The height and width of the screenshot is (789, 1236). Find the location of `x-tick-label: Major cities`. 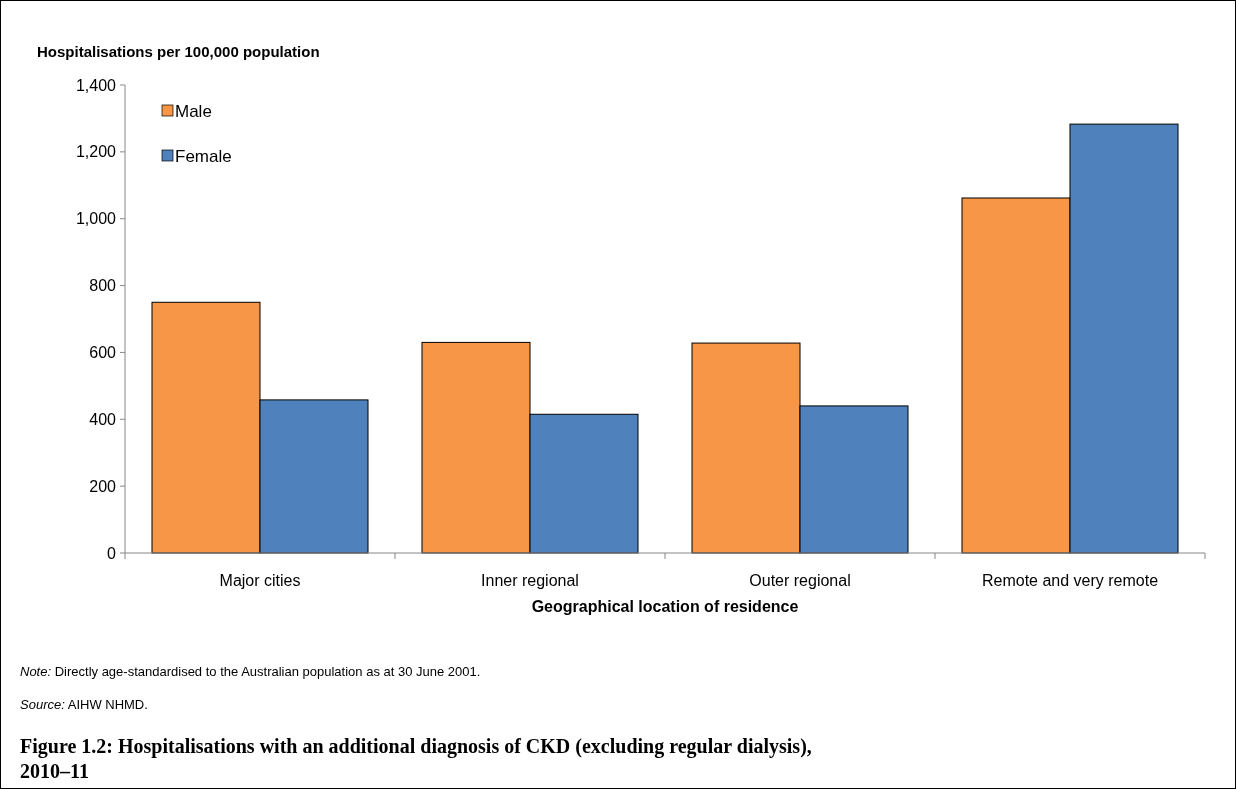

x-tick-label: Major cities is located at coordinates (260, 580).